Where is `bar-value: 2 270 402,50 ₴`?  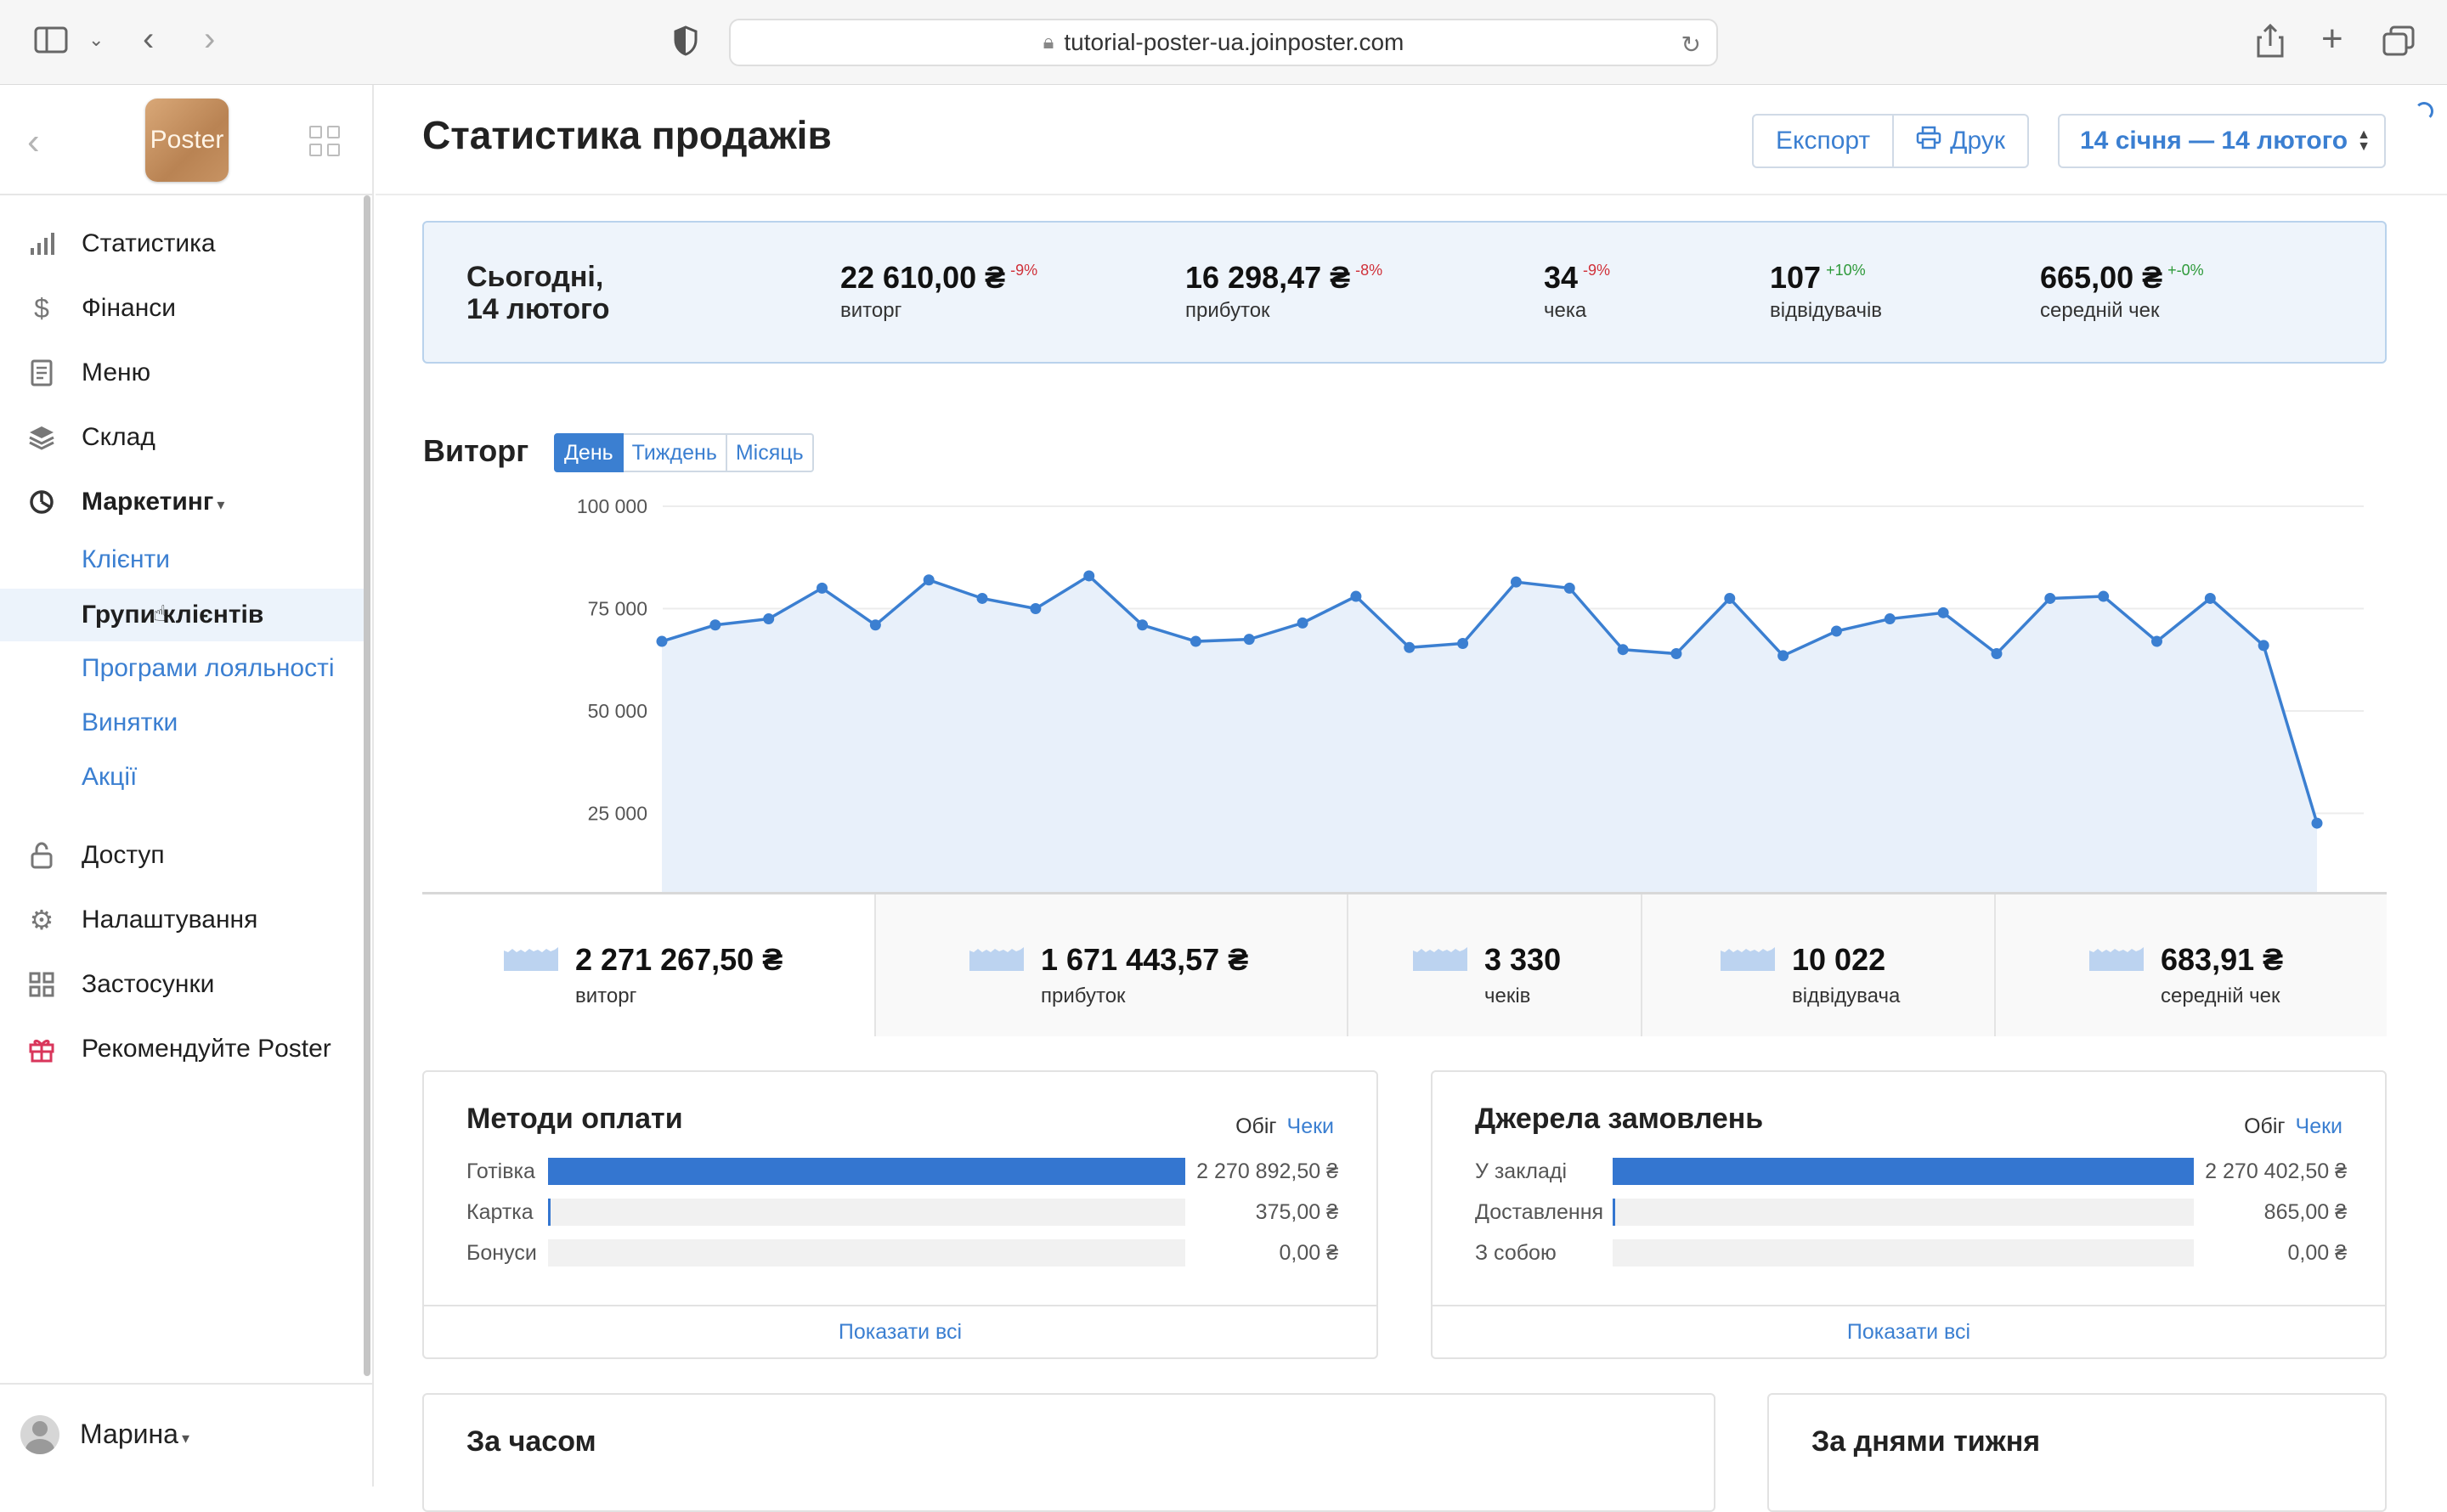 bar-value: 2 270 402,50 ₴ is located at coordinates (2276, 1171).